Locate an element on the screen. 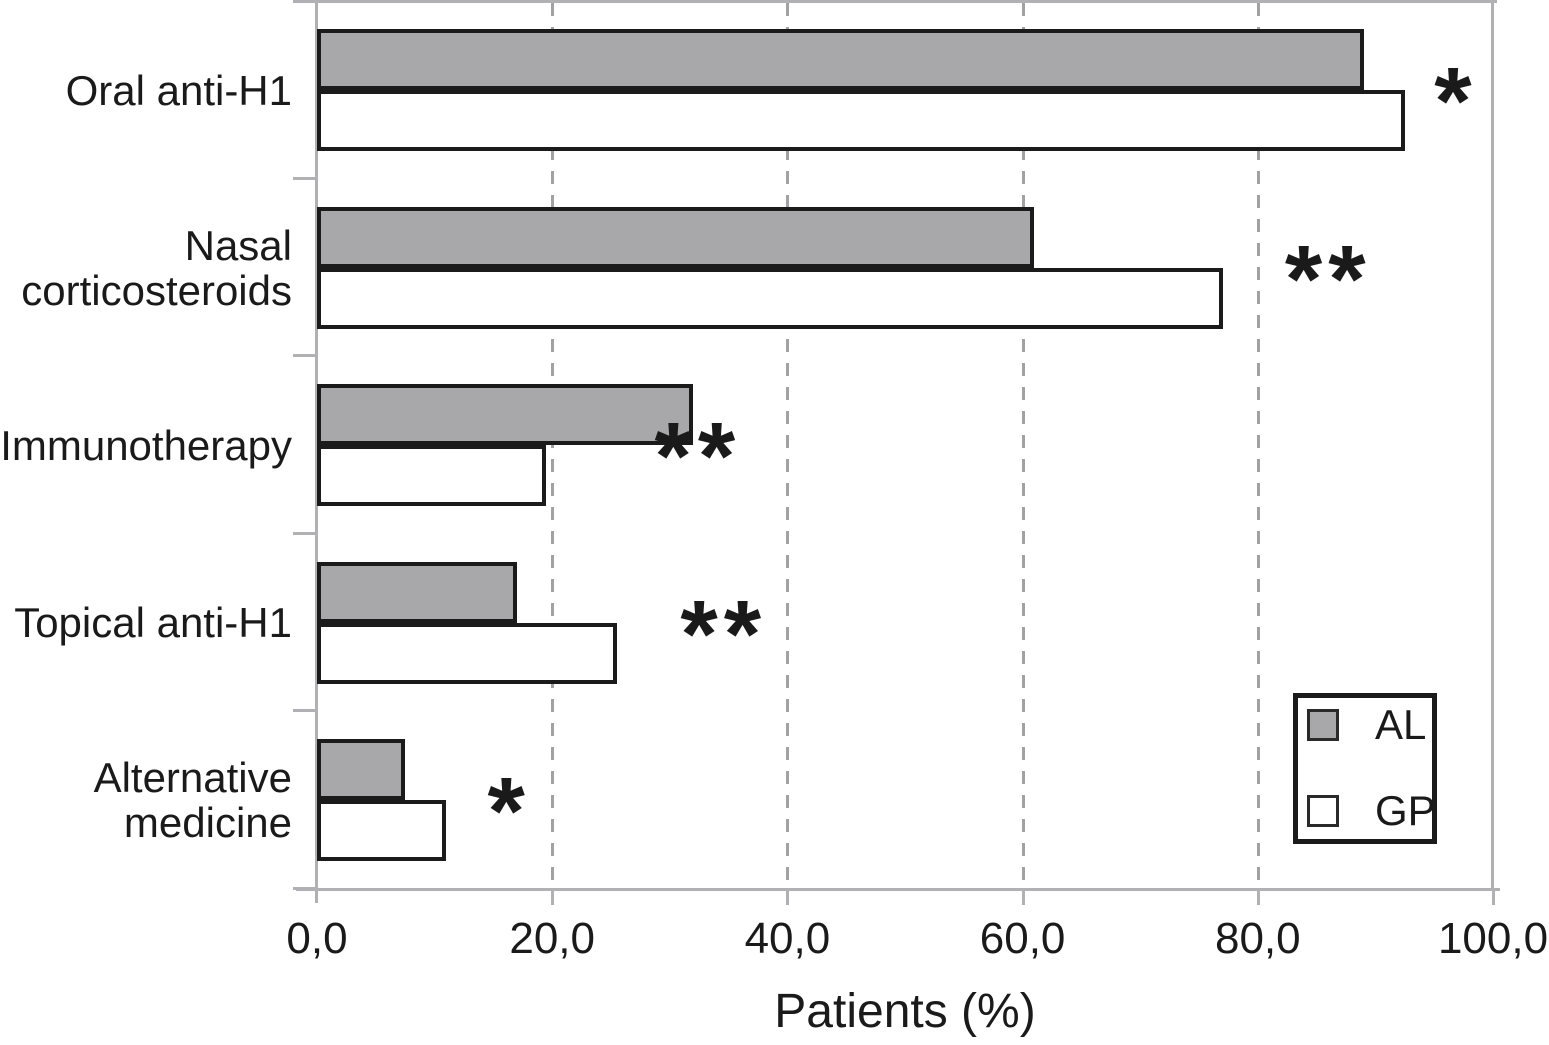 The image size is (1549, 1045). x-tick-label: 20,0 is located at coordinates (552, 938).